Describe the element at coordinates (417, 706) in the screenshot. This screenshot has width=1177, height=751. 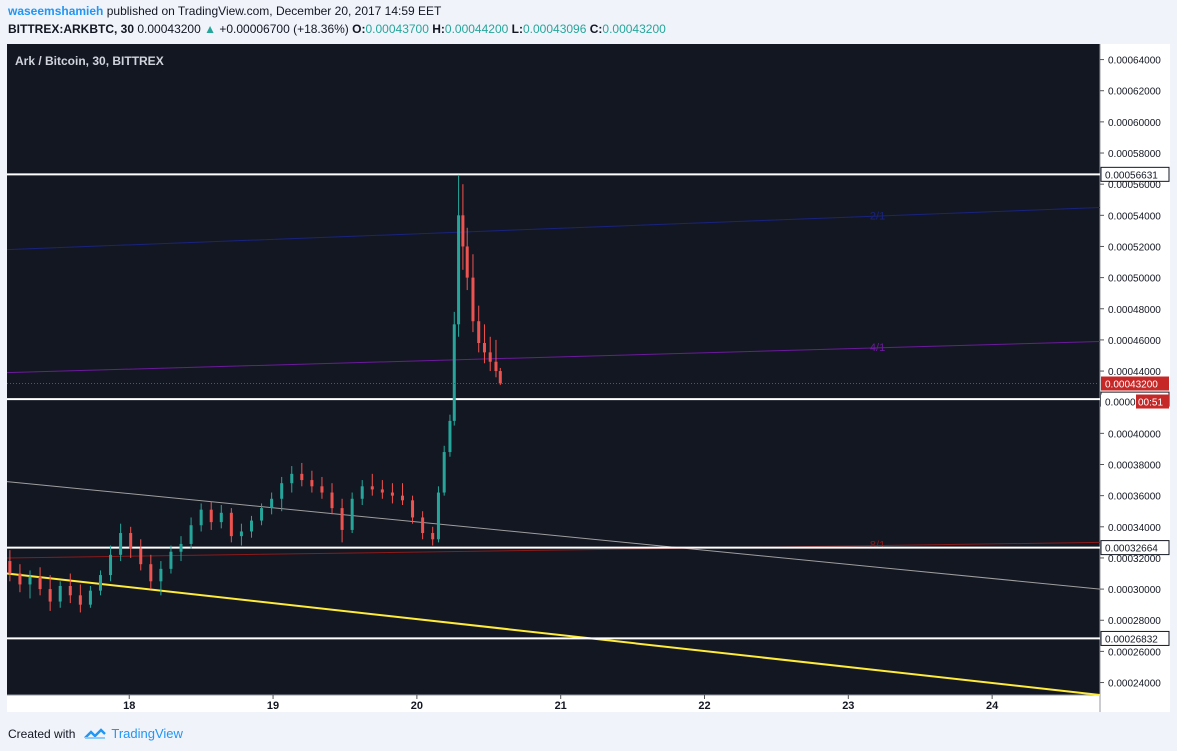
I see `x-tick-label: 20` at that location.